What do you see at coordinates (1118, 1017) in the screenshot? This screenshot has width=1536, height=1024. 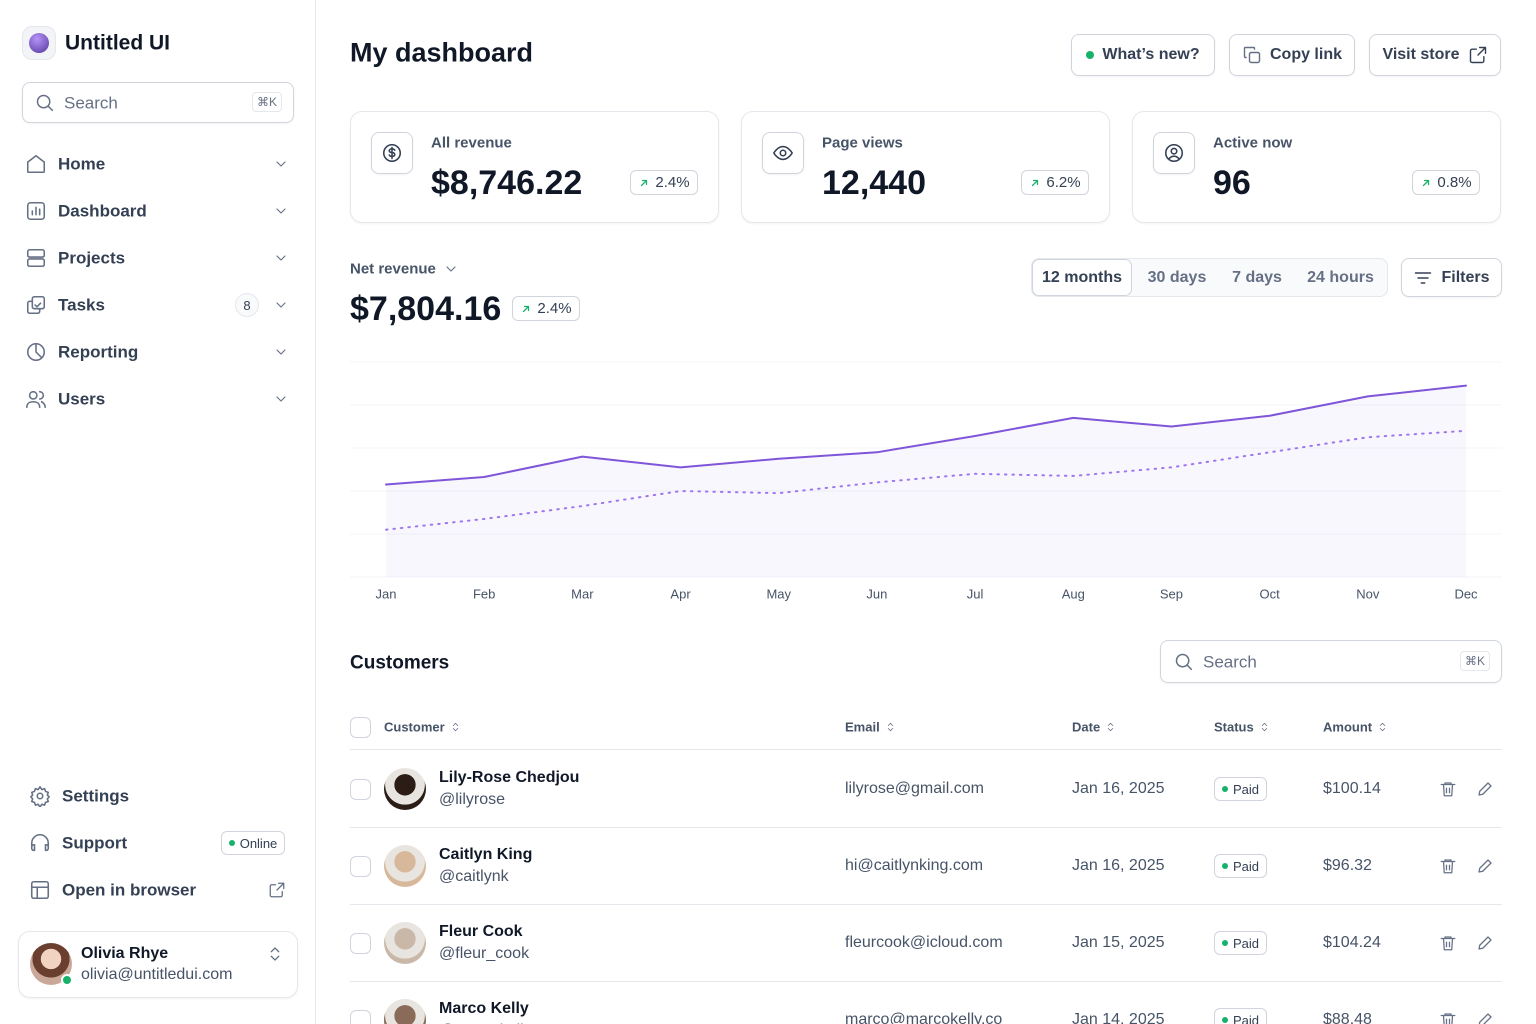 I see `customer-date: Jan 14, 2025` at bounding box center [1118, 1017].